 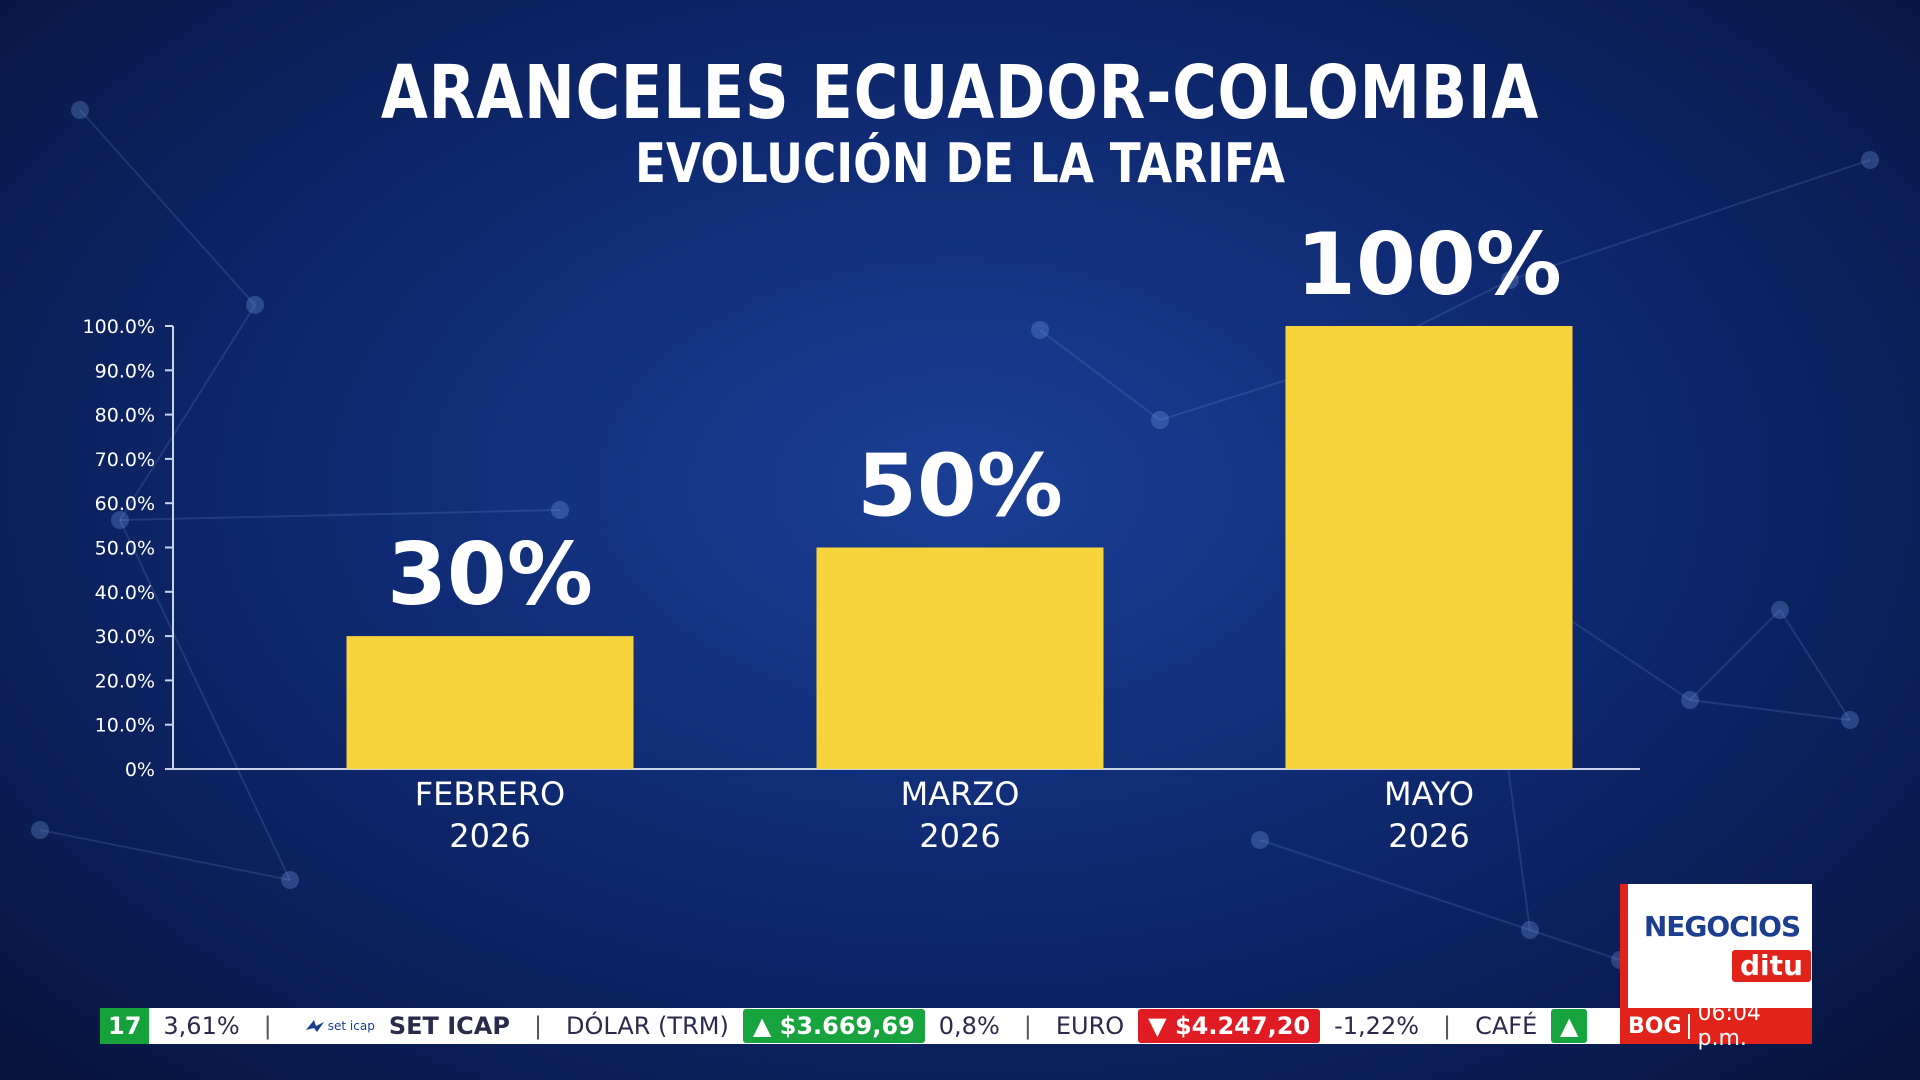 I want to click on y-tick-label: 20.0%, so click(x=125, y=681).